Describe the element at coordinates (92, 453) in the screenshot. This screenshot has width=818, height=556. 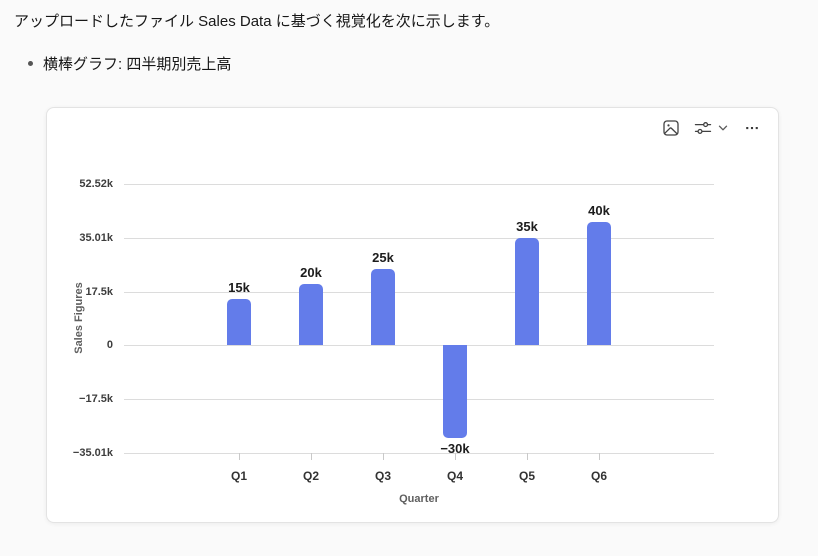
I see `y-axis-tick-label: −35.01k` at that location.